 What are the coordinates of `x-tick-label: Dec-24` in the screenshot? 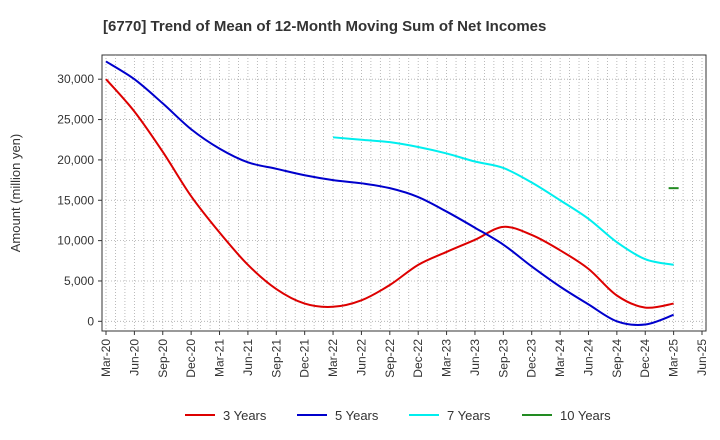 It's located at (645, 358).